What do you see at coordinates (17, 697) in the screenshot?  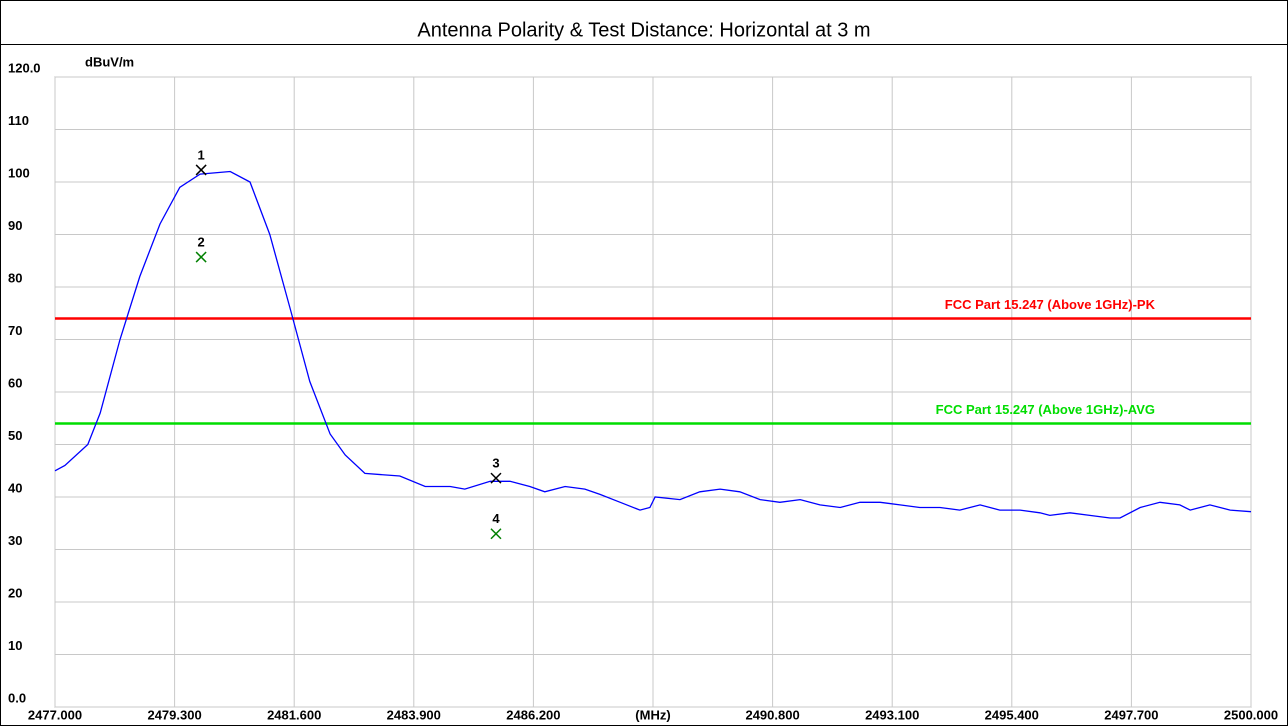 I see `y-tick-label: 0.0` at bounding box center [17, 697].